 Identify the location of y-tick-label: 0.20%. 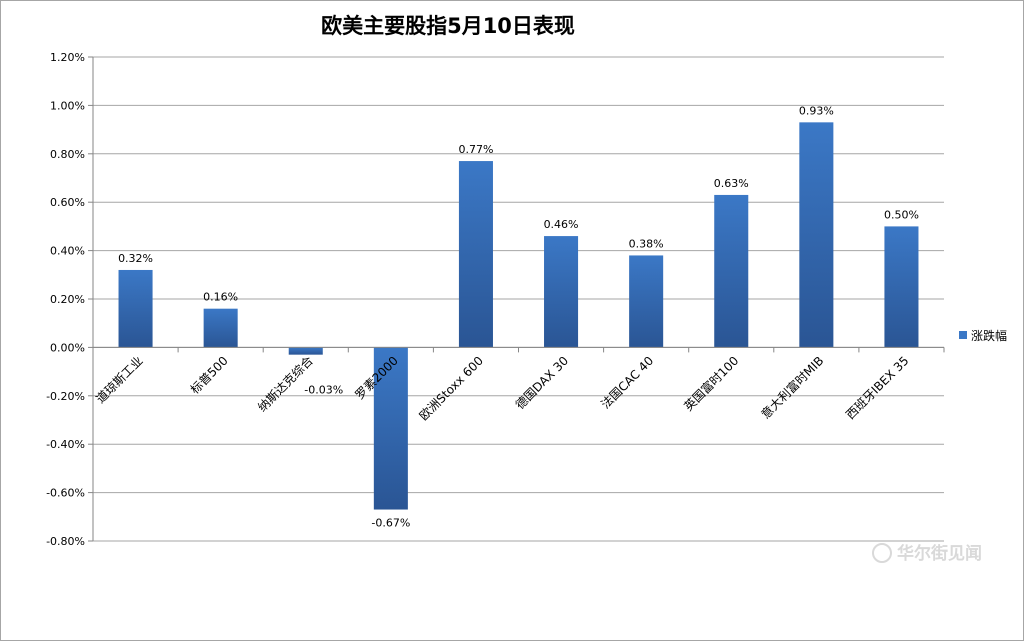
(67, 299).